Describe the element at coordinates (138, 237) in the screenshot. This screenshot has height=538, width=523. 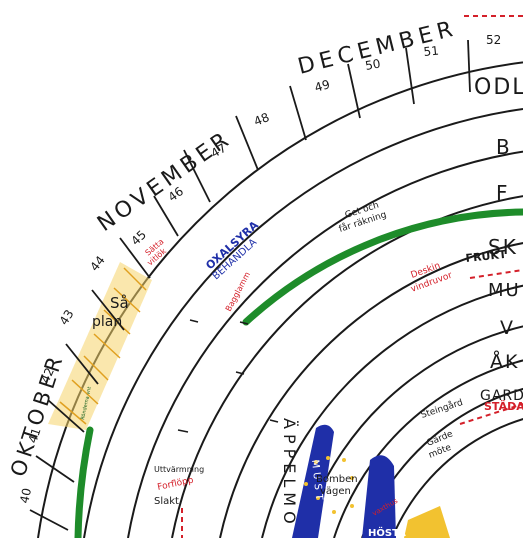
I see `week-45: 45` at that location.